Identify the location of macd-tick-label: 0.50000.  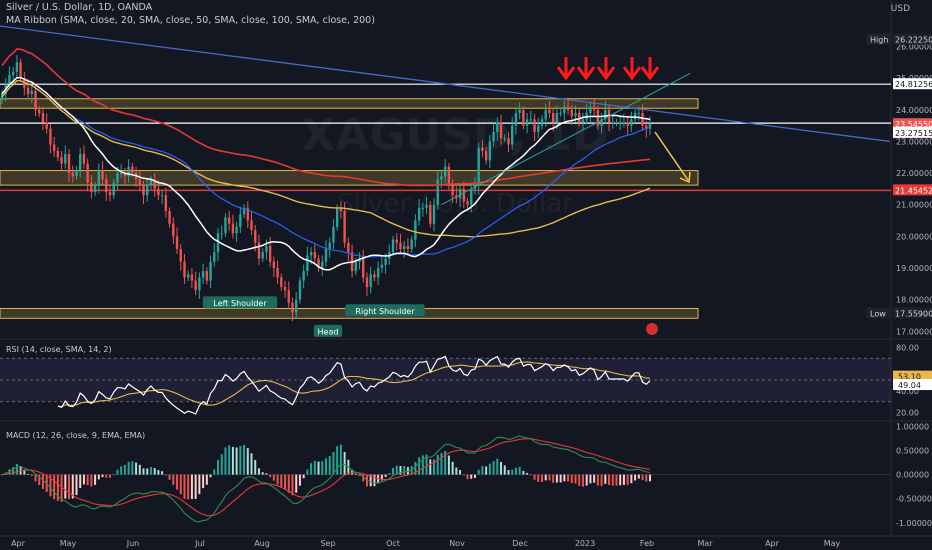
(912, 451).